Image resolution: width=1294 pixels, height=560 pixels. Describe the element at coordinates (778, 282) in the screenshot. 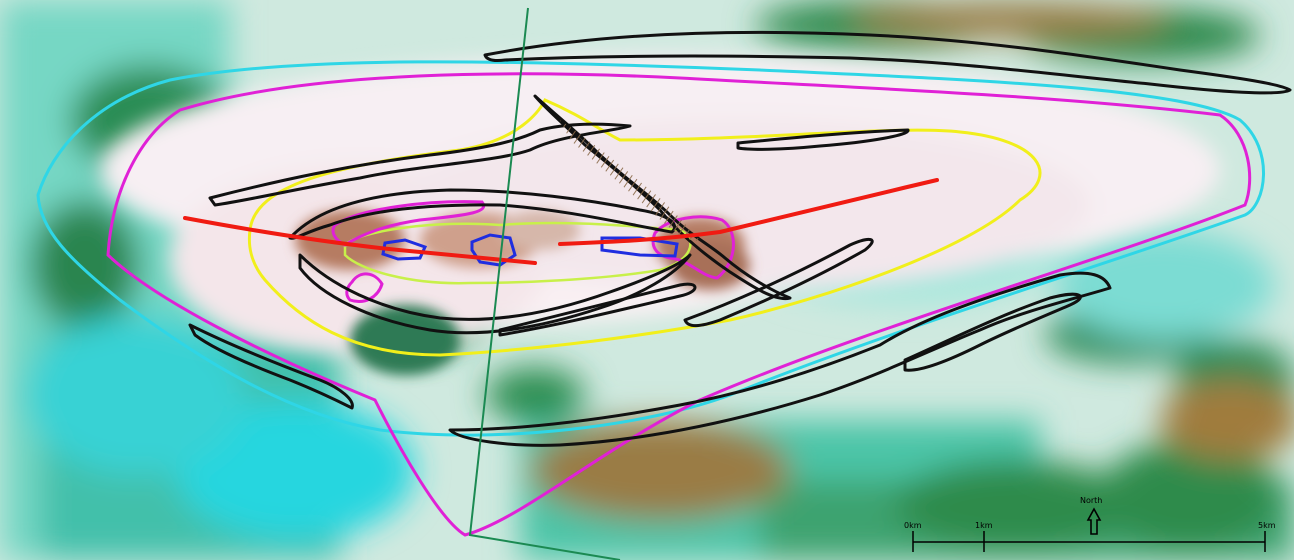

I see `black-outline-east-bench` at that location.